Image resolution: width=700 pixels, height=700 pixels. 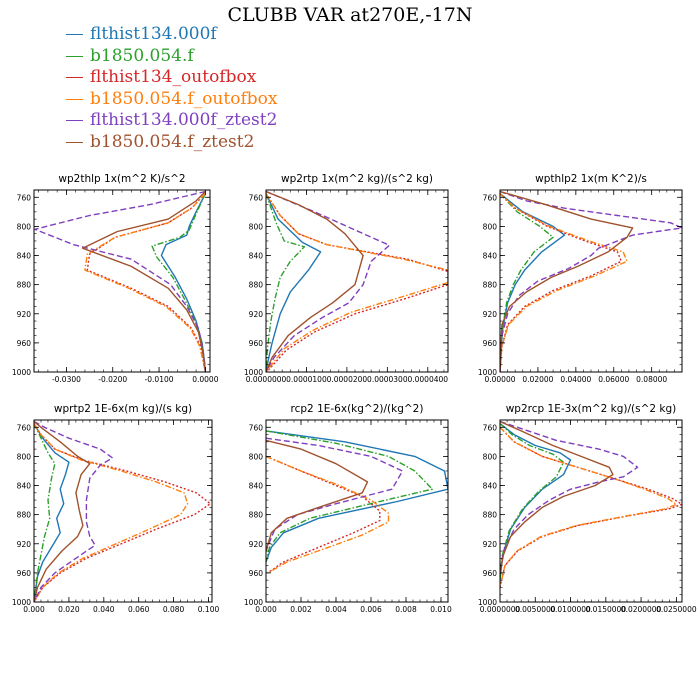 I want to click on x-tick-label: 0.0000200, so click(x=347, y=379).